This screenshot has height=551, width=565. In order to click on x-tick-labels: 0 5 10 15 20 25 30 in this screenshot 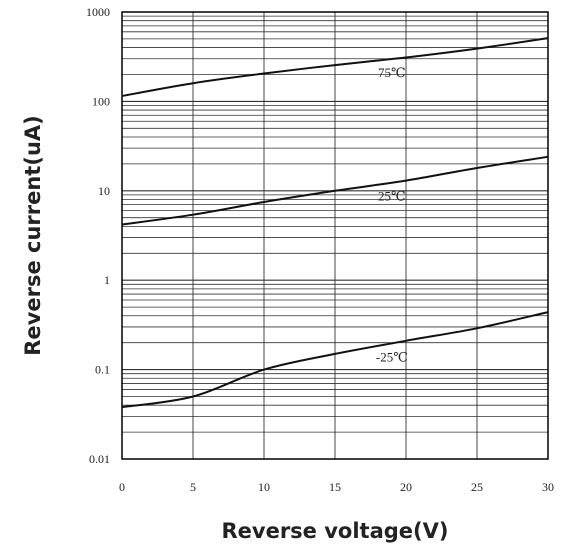, I will do `click(336, 487)`.